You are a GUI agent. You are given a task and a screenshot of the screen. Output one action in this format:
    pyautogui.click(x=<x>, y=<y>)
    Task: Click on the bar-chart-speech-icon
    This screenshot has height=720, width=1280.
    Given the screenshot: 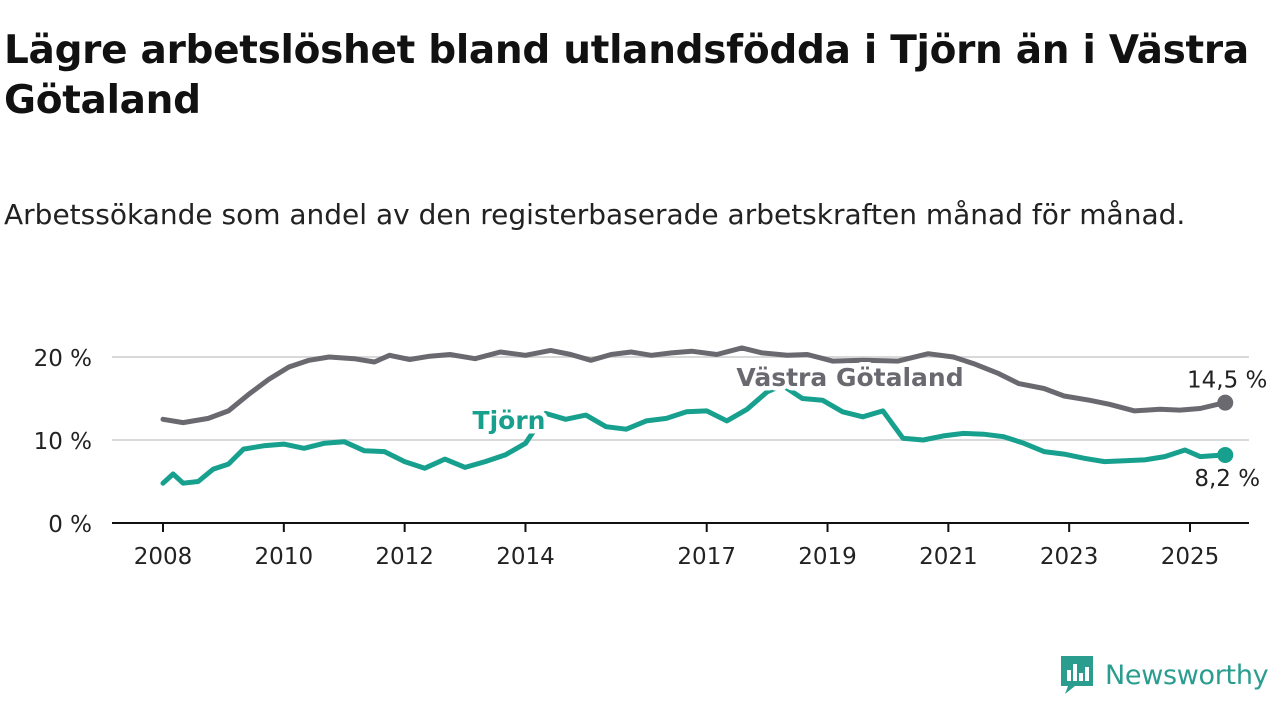 What is the action you would take?
    pyautogui.click(x=1077, y=675)
    